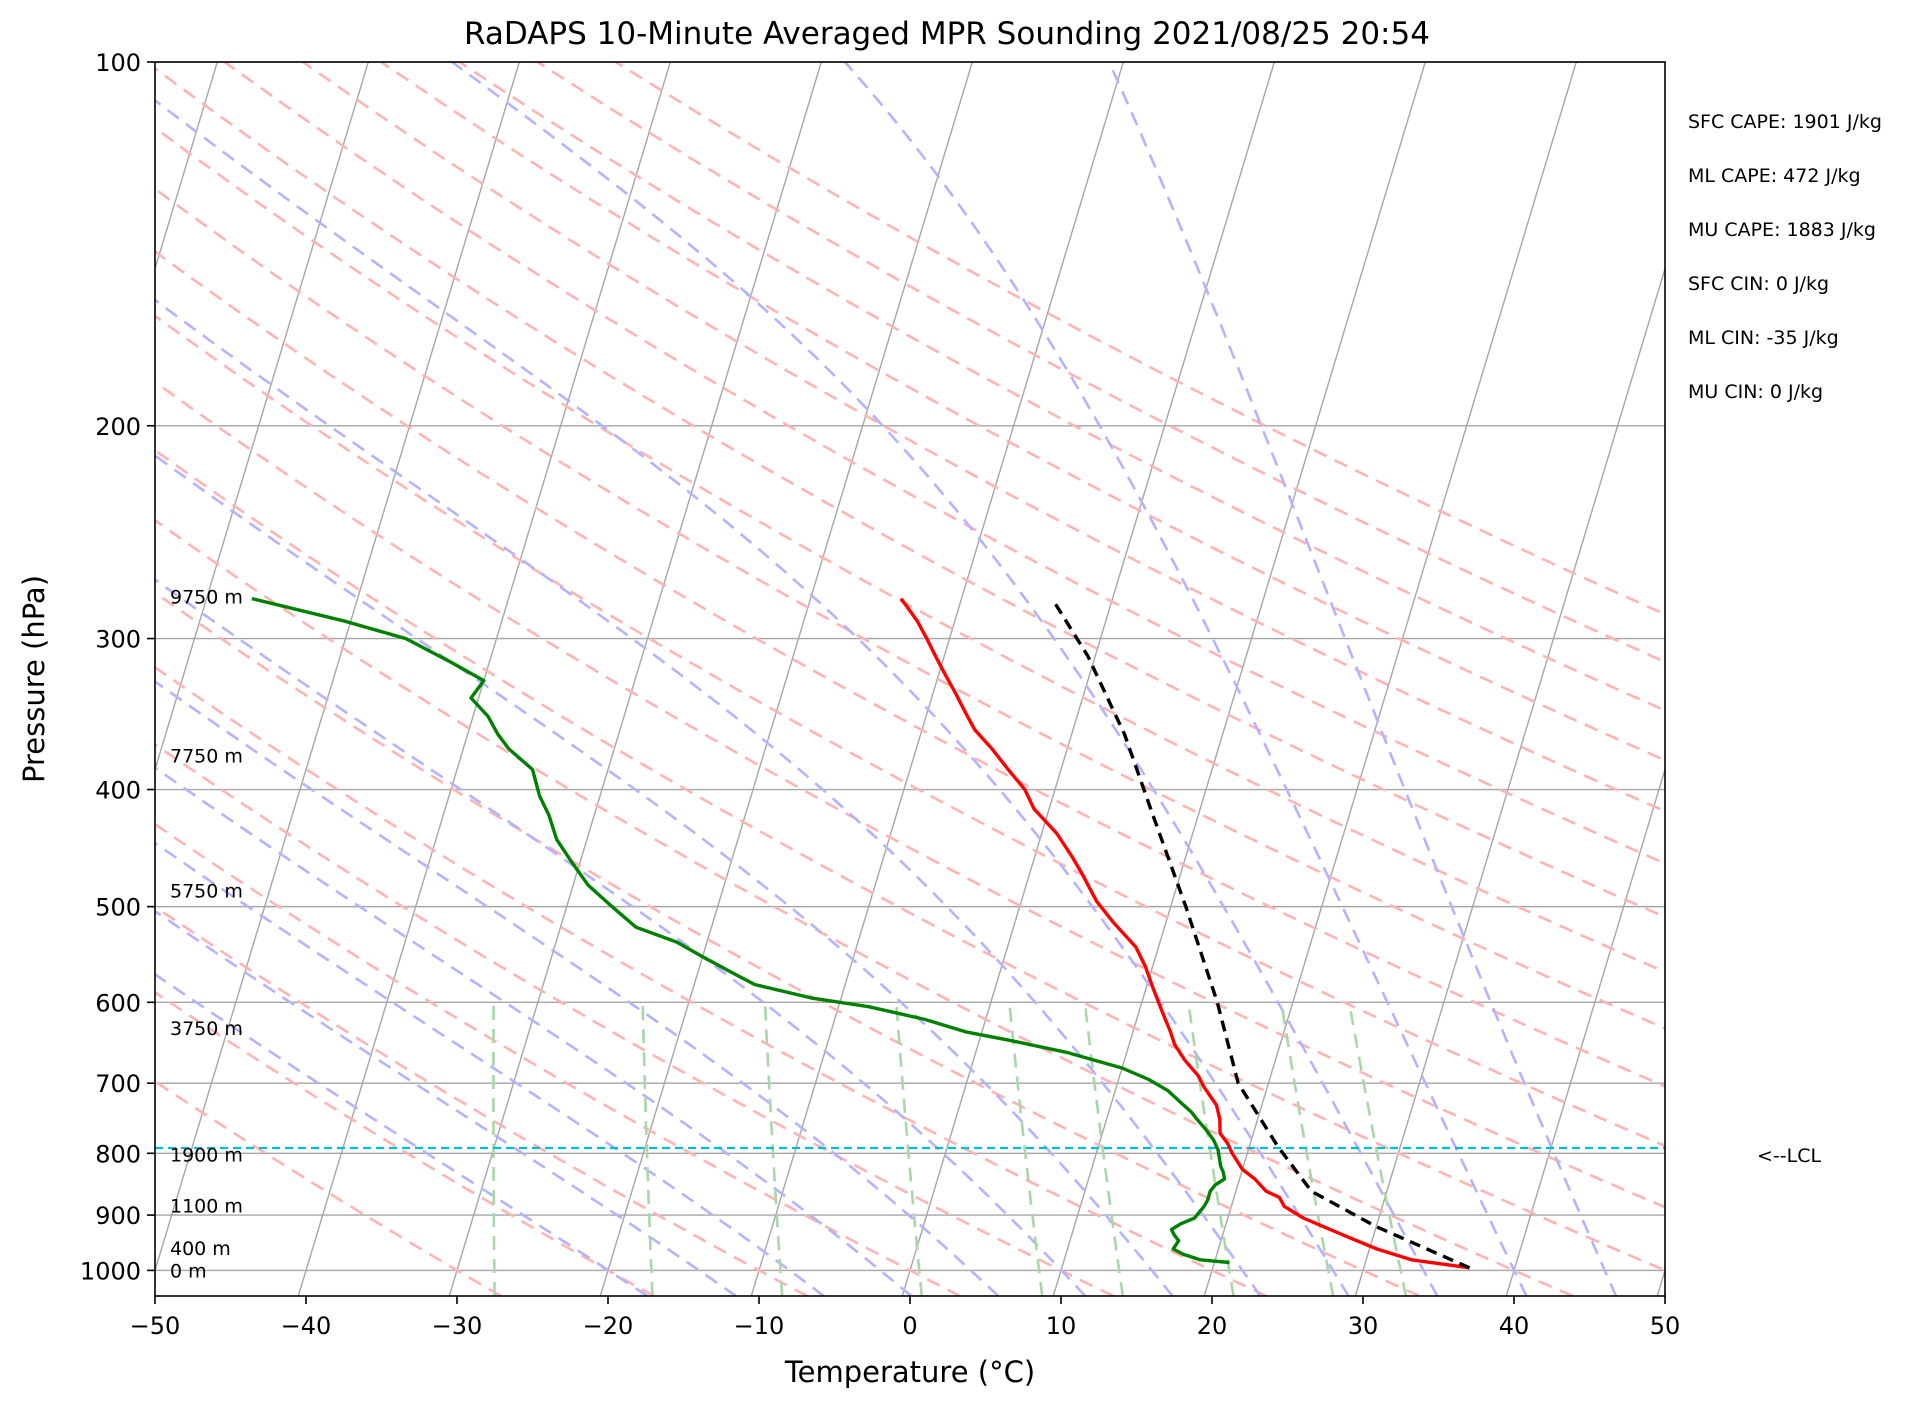 The width and height of the screenshot is (1925, 1406). I want to click on x-tick-label: −50, so click(155, 1326).